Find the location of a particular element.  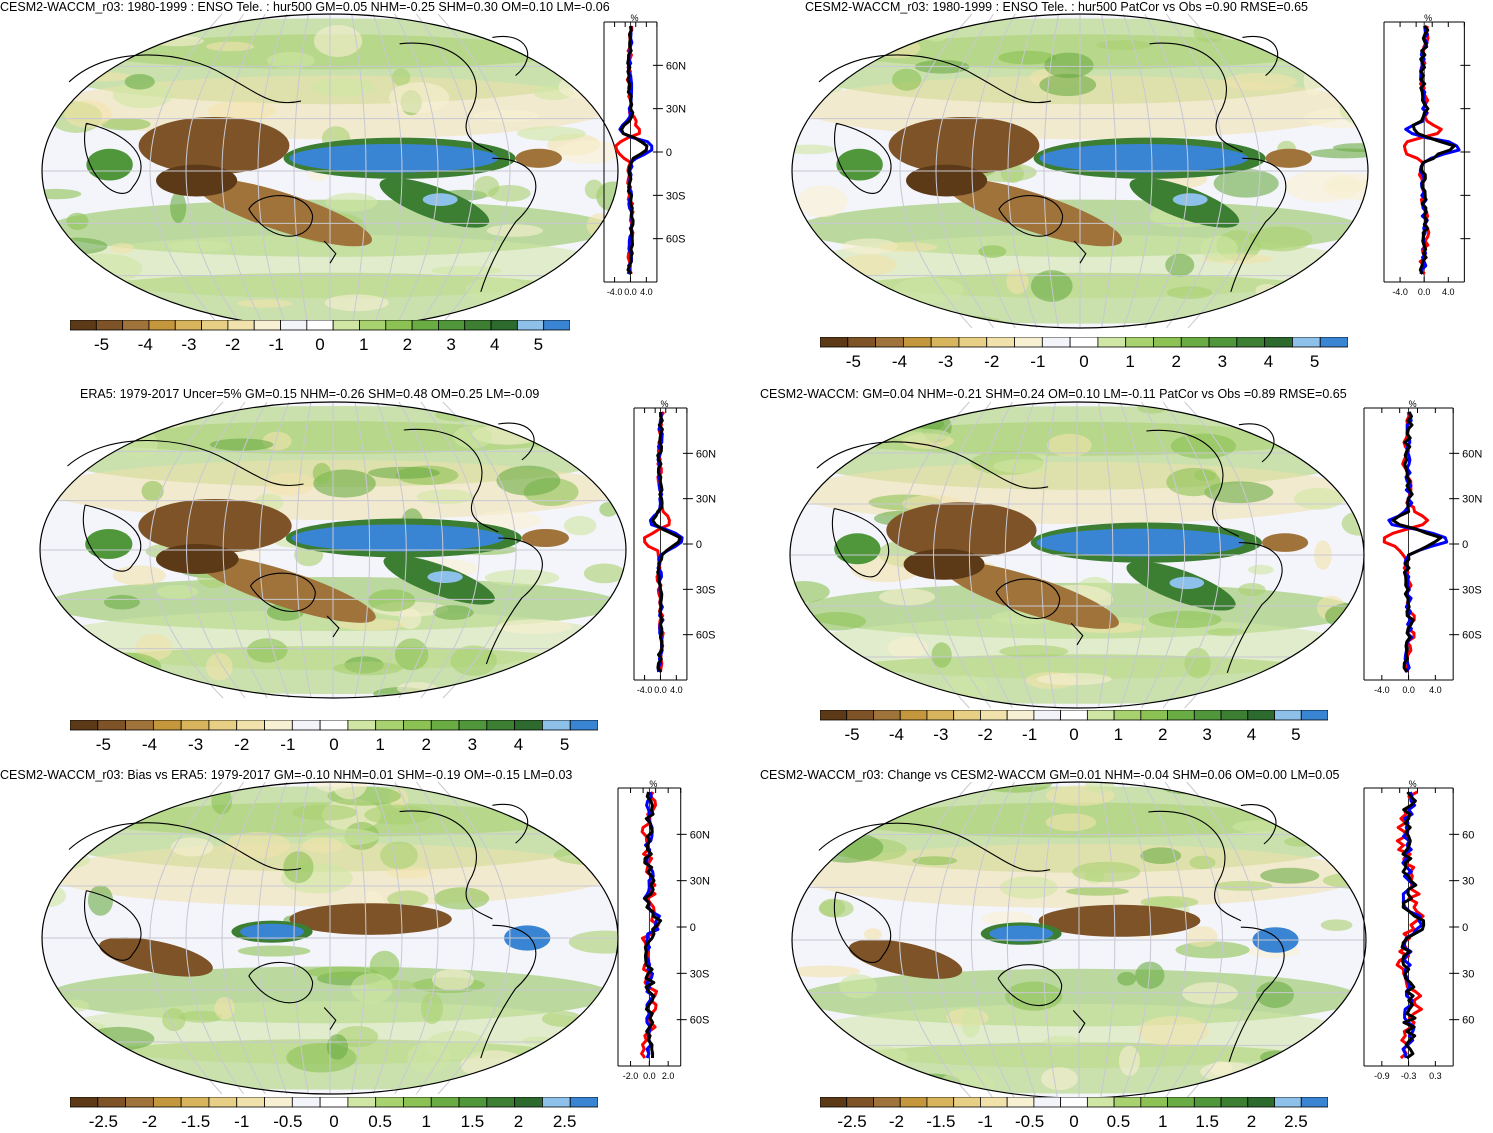

coastlines is located at coordinates (302, 931).